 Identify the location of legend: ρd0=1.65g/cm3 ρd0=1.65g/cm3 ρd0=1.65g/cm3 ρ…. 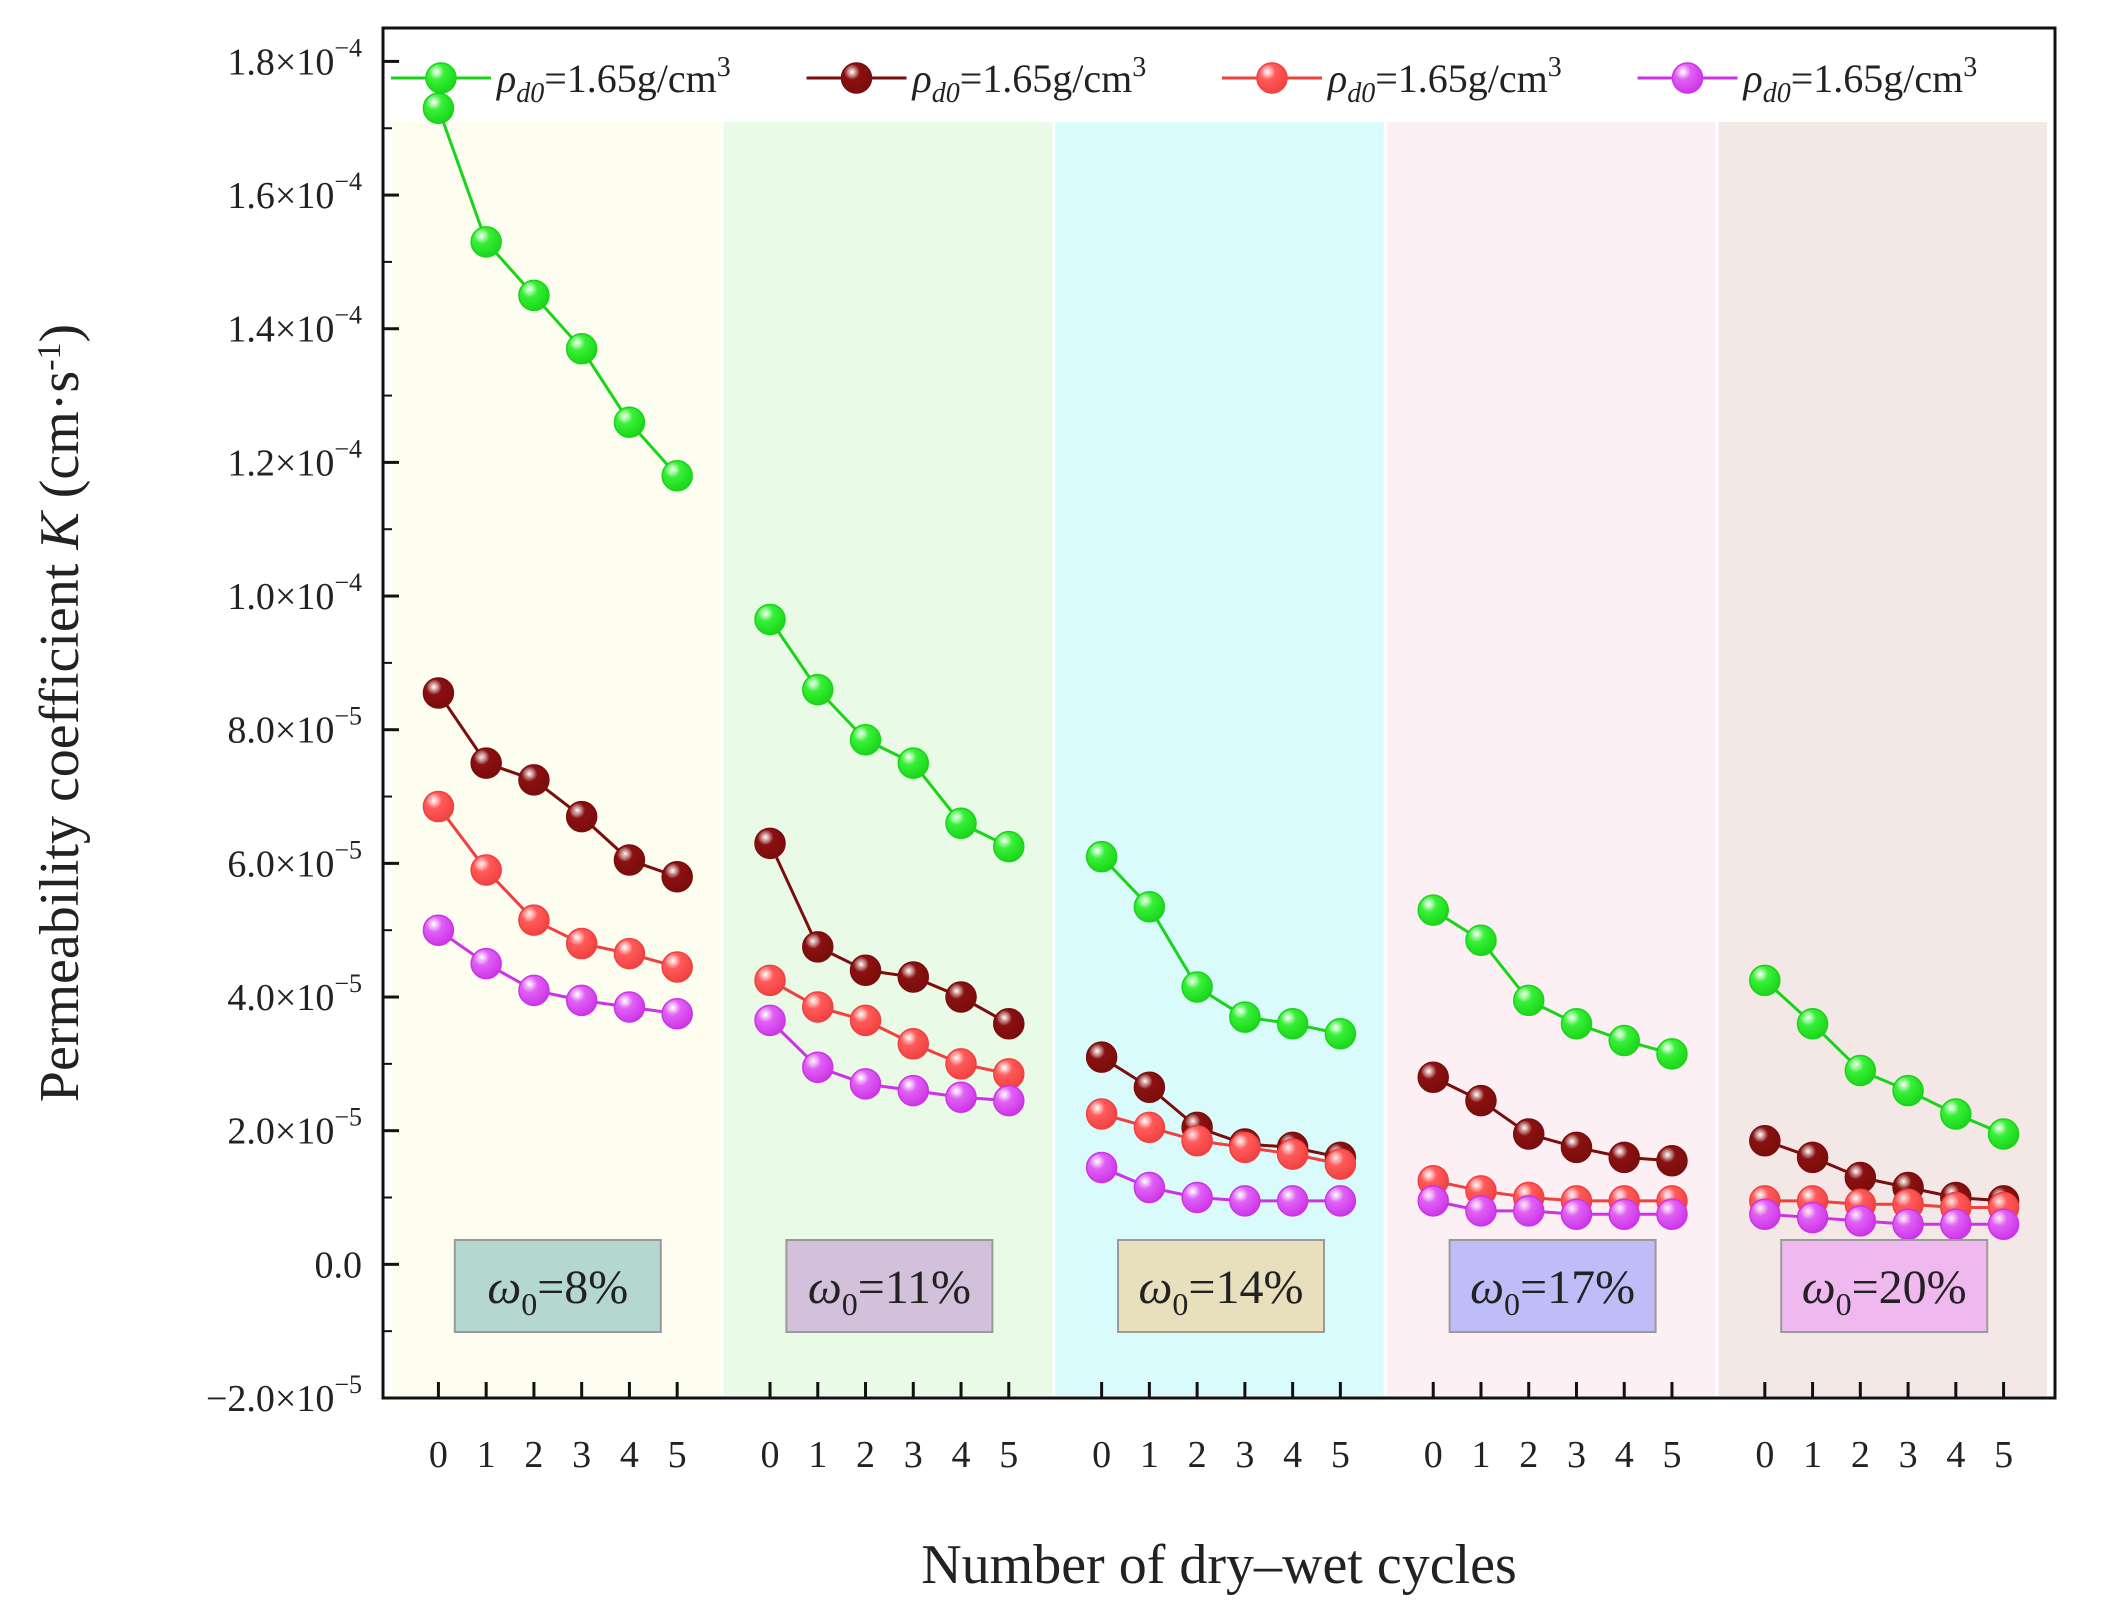
(1184, 80).